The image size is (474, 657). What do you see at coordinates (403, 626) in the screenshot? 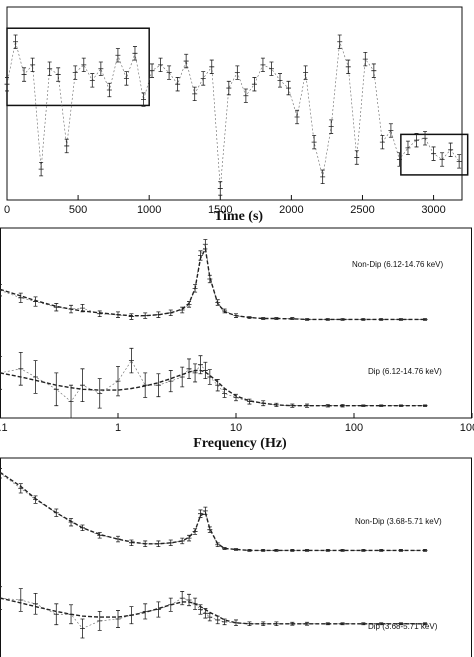
I see `panel-label: Dip (3.68-5.71 keV)` at bounding box center [403, 626].